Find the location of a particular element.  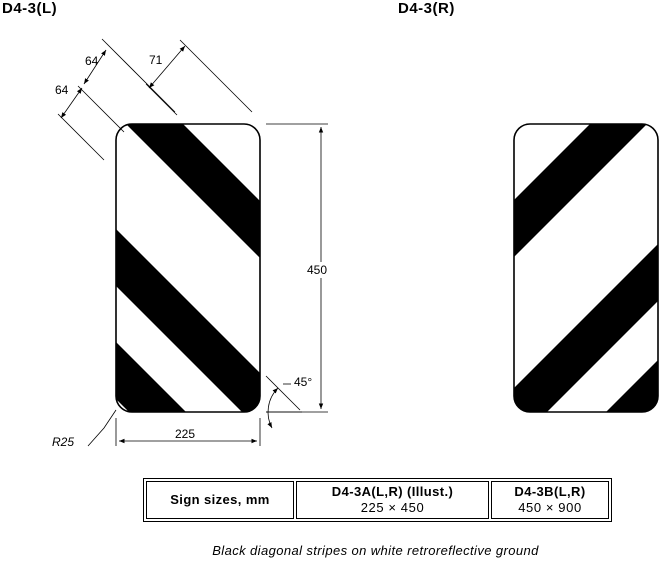

dim-height: 450 is located at coordinates (317, 270).